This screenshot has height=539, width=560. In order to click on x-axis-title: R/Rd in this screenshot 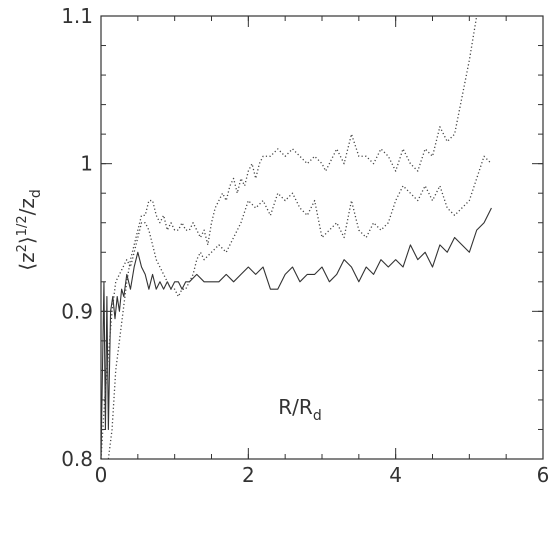, I will do `click(299, 409)`.